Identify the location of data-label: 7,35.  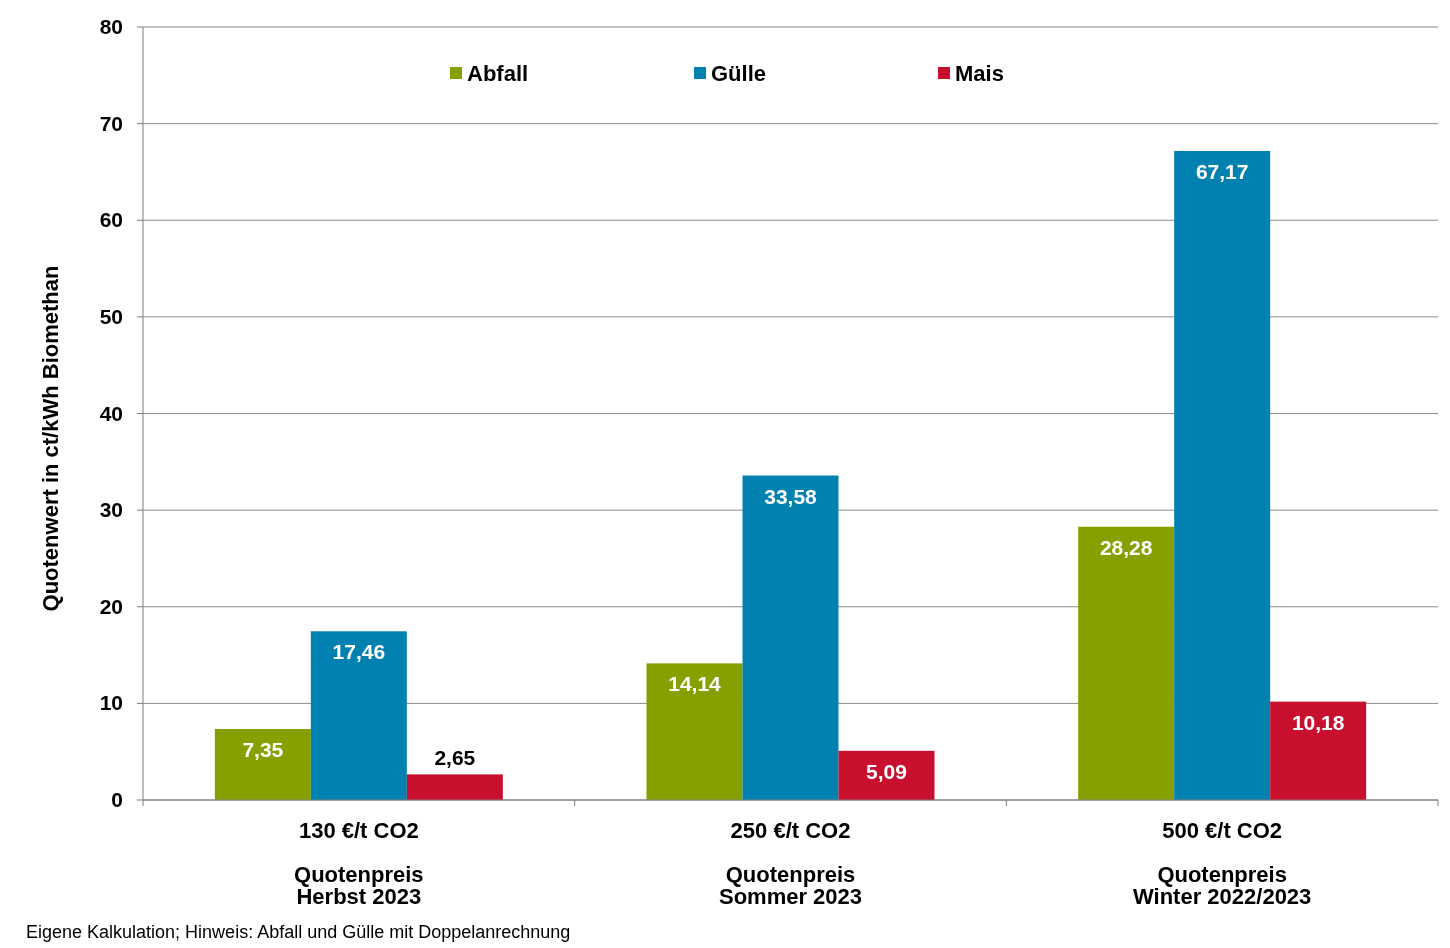
(263, 749).